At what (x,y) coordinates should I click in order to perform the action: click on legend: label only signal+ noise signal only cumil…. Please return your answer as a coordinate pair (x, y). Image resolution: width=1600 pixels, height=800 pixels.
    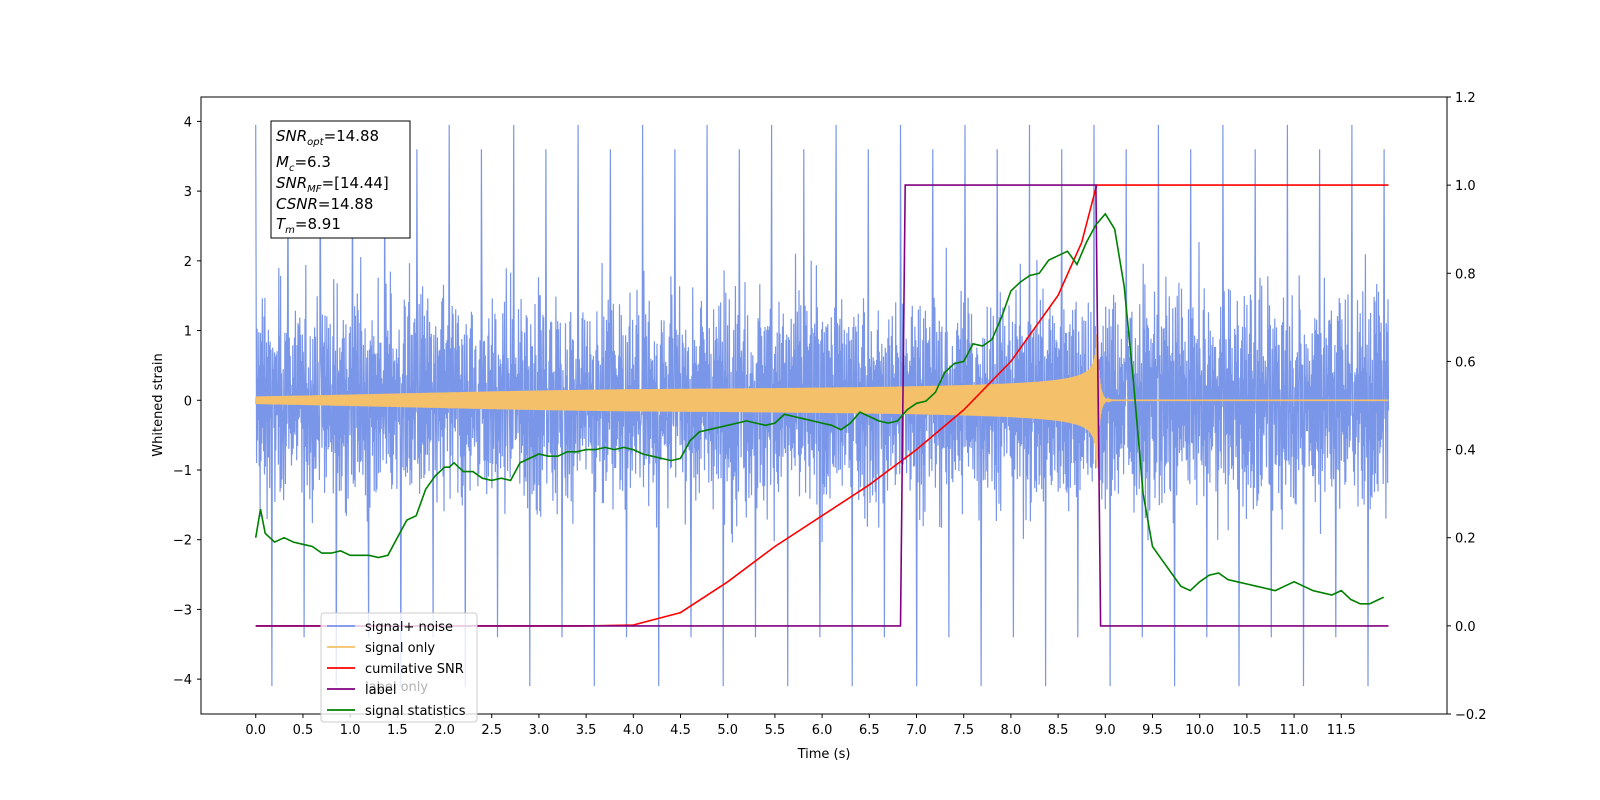
    Looking at the image, I should click on (399, 667).